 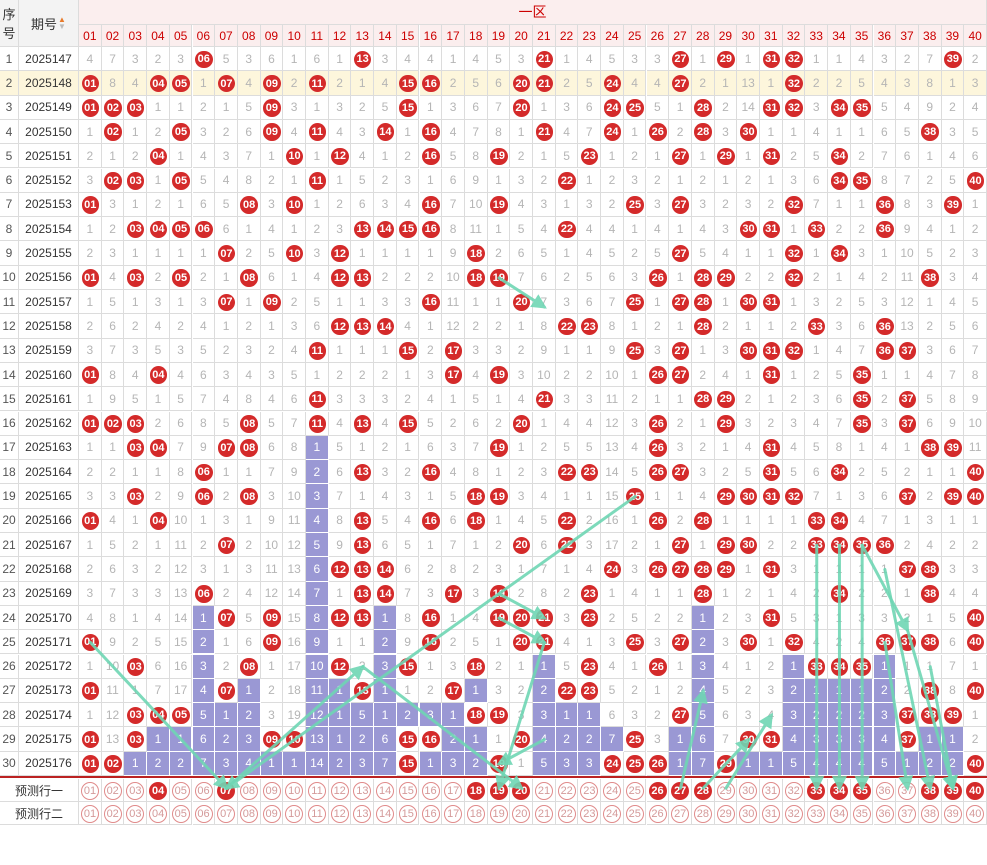 I want to click on issue-header: 期号 ▲ ▼, so click(x=49, y=23).